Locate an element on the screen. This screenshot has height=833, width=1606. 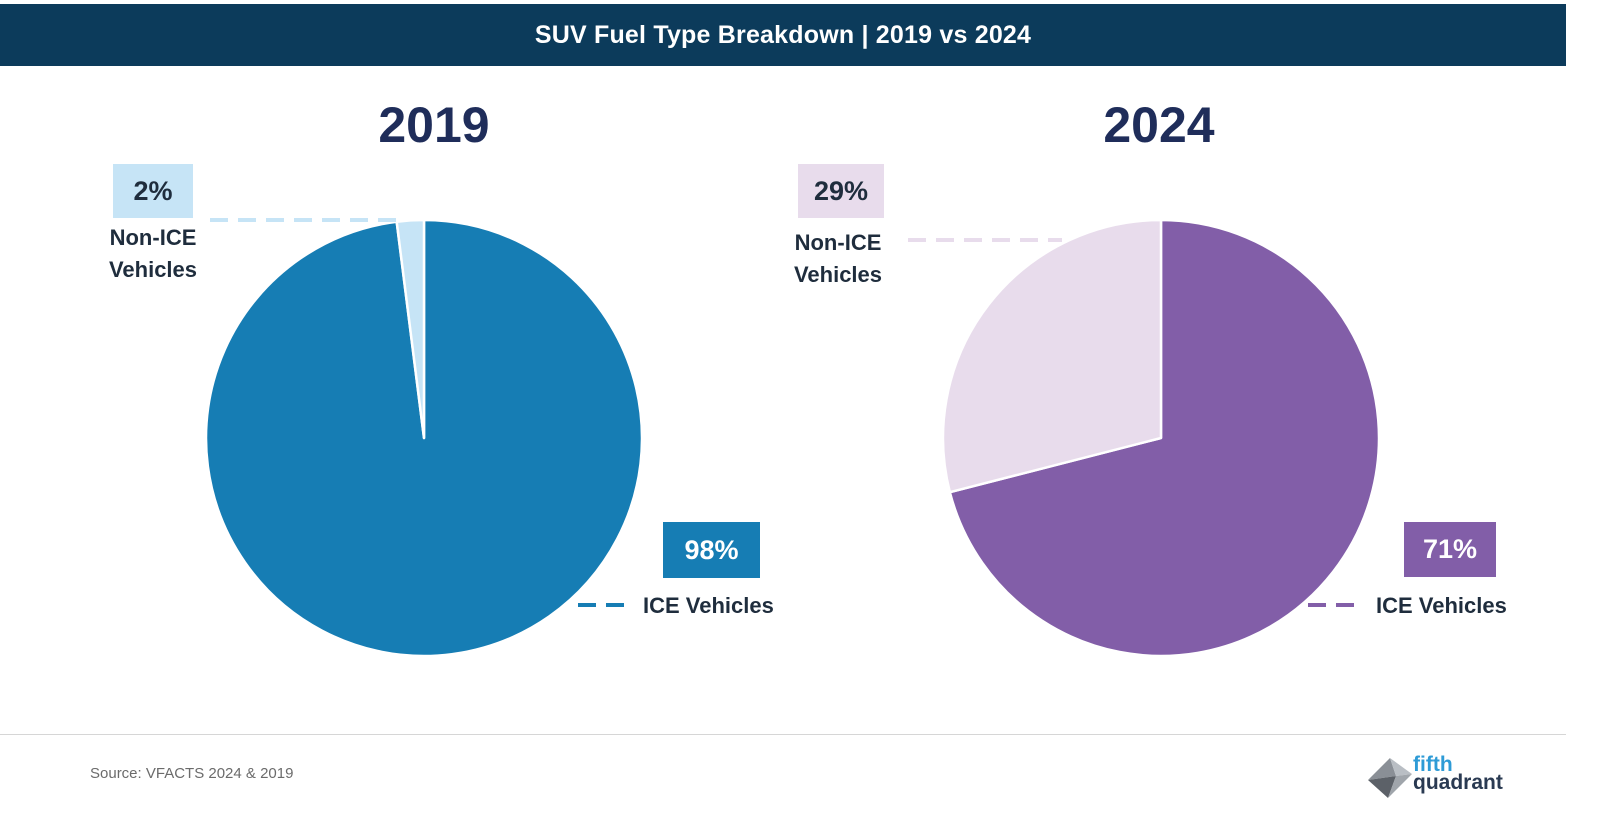
chart-header-title: SUV Fuel Type Breakdown | 2019 vs 2024 is located at coordinates (783, 34).